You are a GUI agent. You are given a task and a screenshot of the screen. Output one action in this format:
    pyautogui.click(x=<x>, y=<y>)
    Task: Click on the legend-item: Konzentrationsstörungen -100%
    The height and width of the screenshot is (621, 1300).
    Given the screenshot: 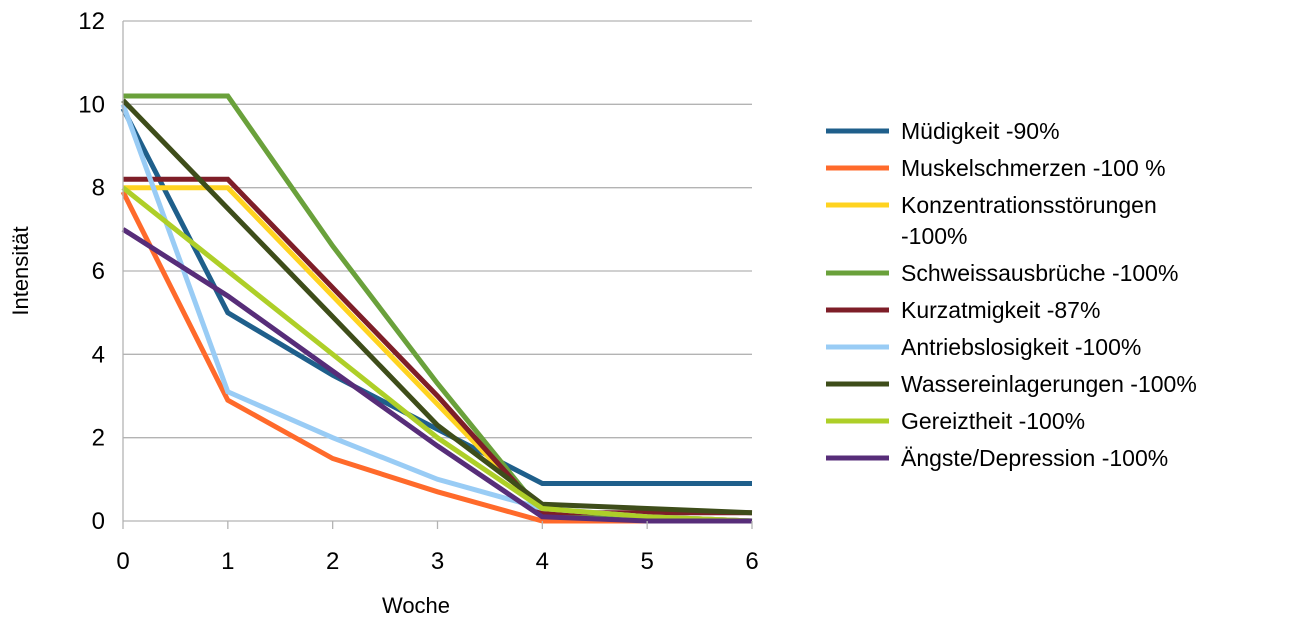 What is the action you would take?
    pyautogui.click(x=991, y=220)
    